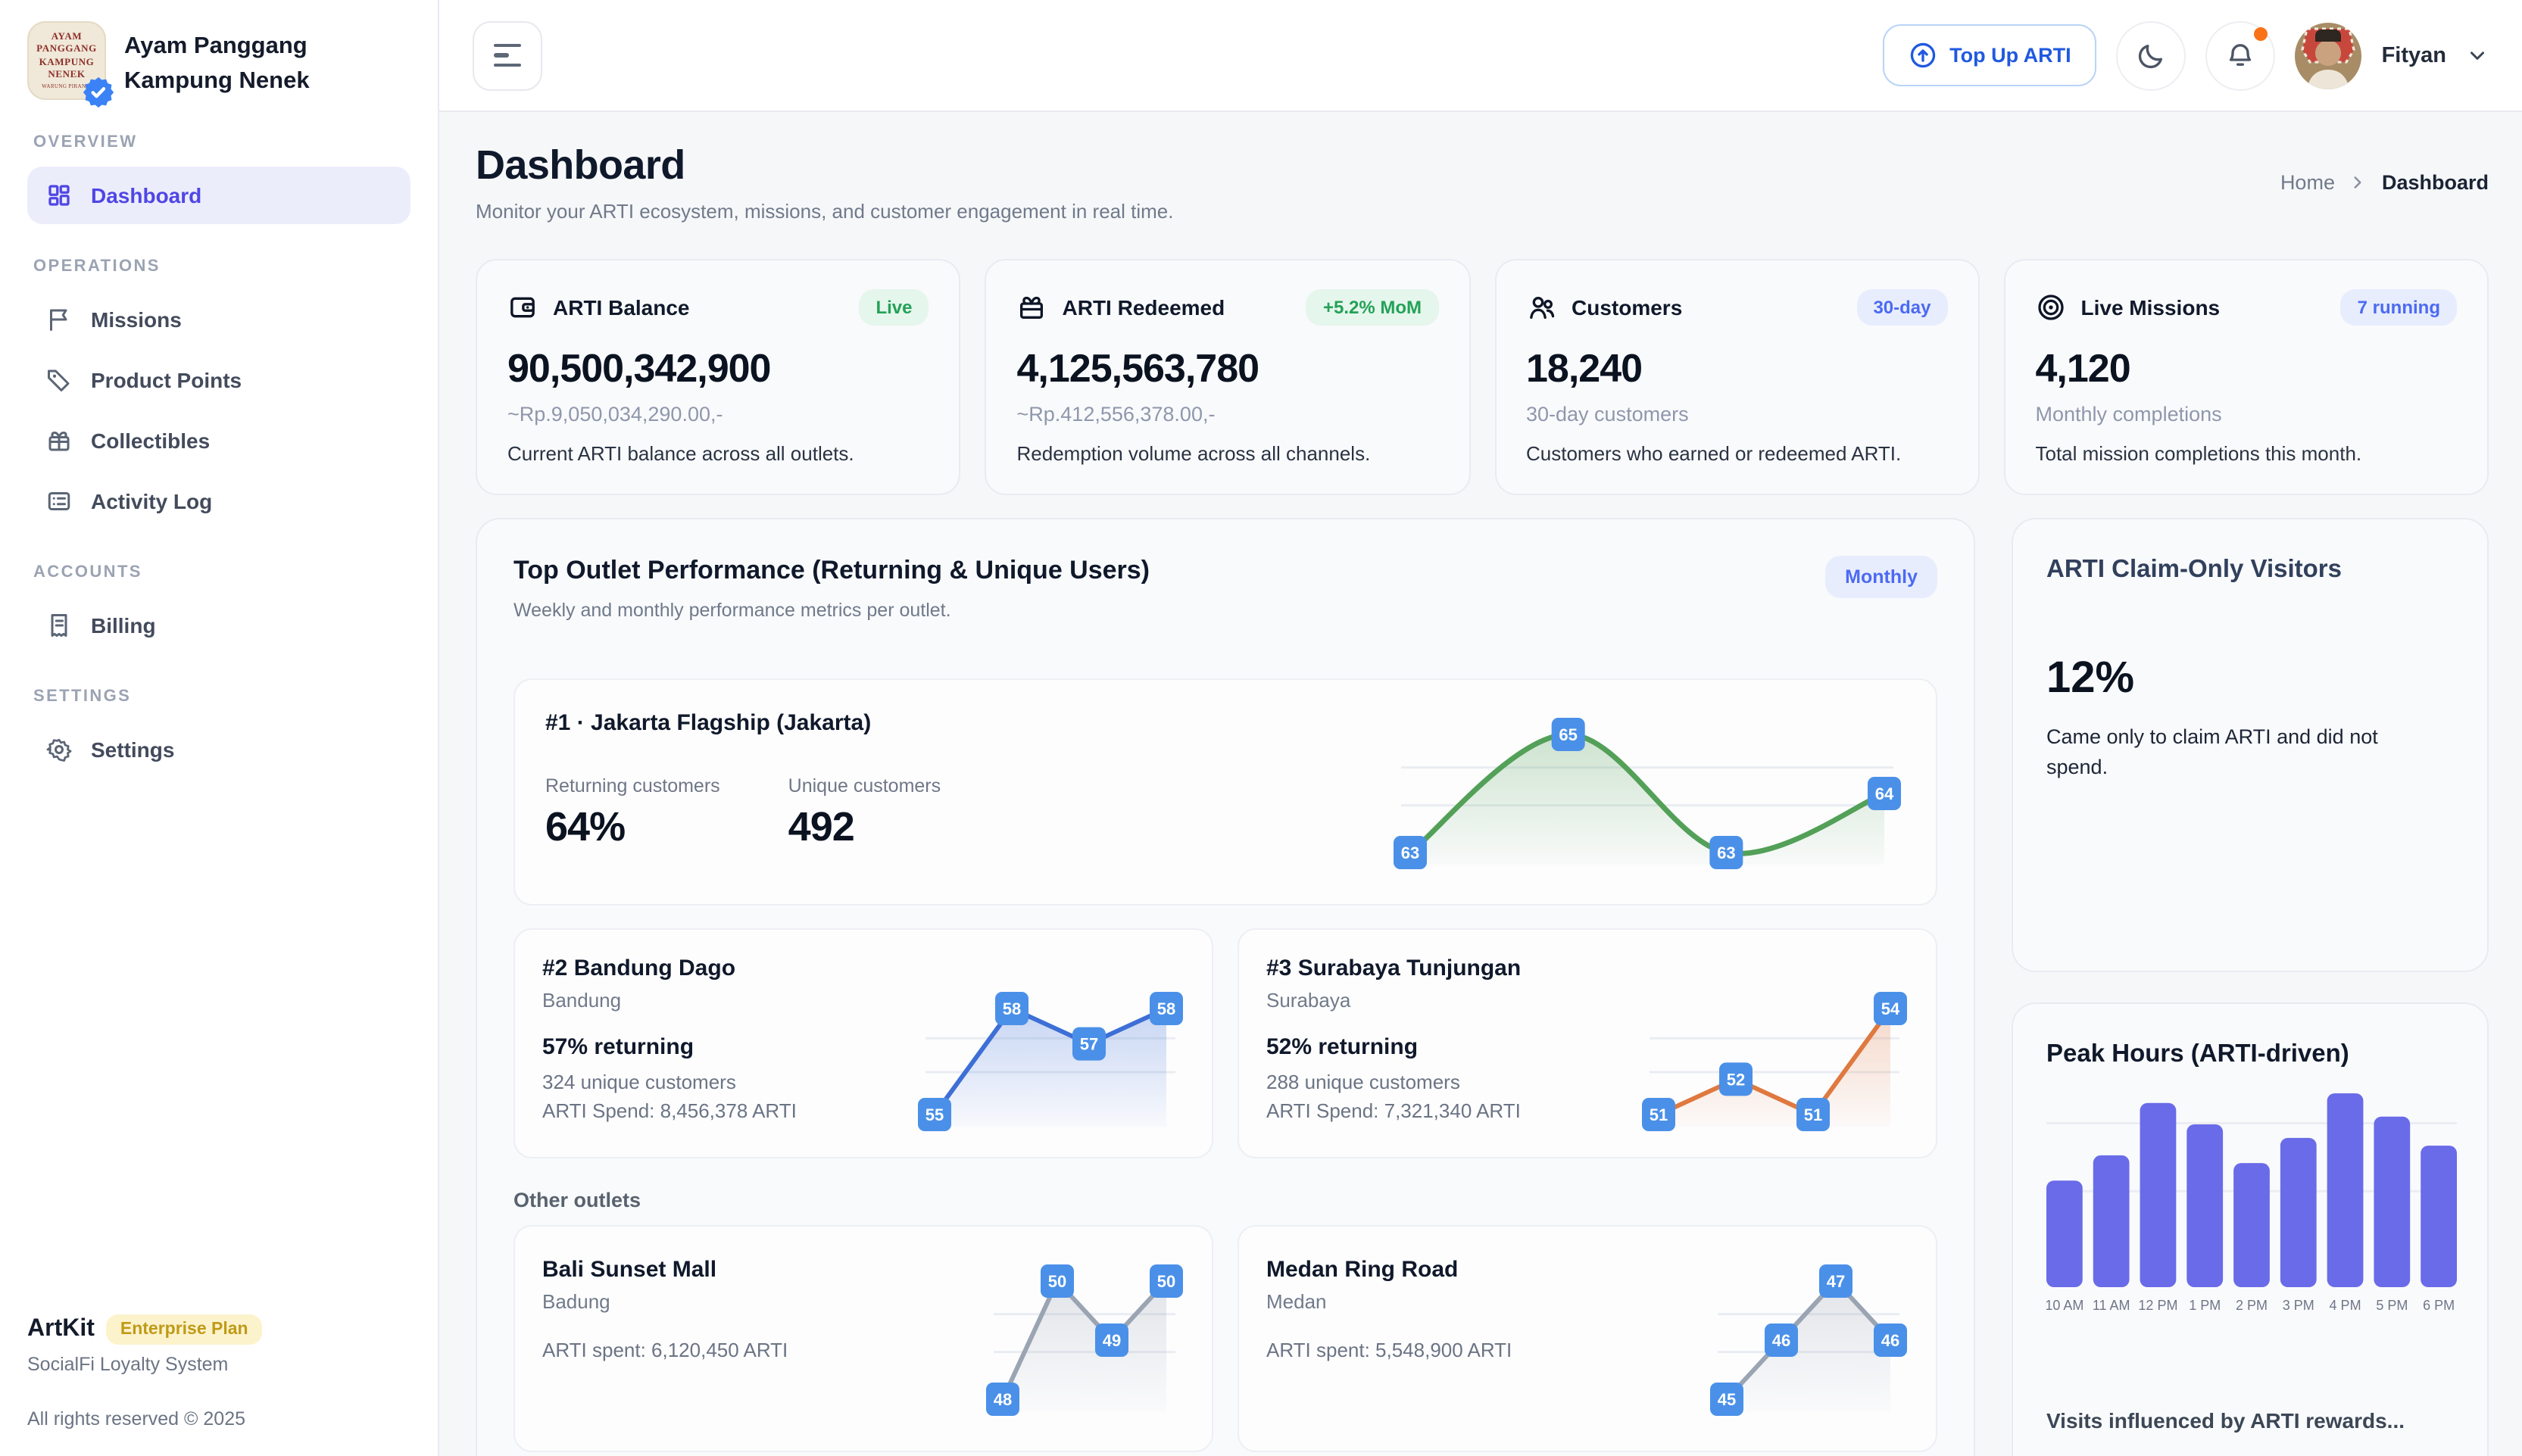 This screenshot has width=2522, height=1456. What do you see at coordinates (218, 319) in the screenshot?
I see `sidebar-item-missions: Missions` at bounding box center [218, 319].